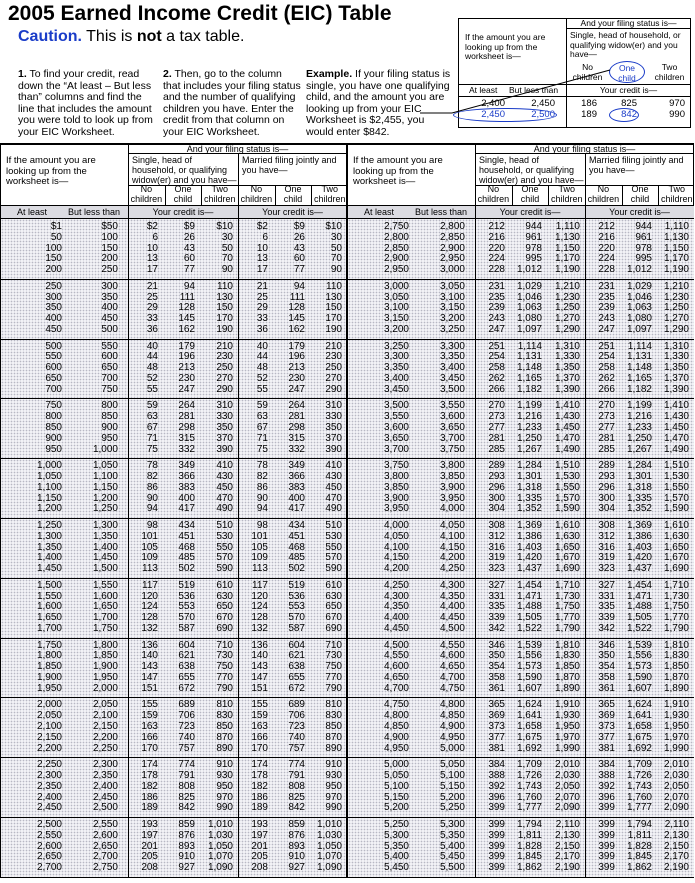 The width and height of the screenshot is (695, 883). Describe the element at coordinates (639, 797) in the screenshot. I see `cell: 1,760` at that location.